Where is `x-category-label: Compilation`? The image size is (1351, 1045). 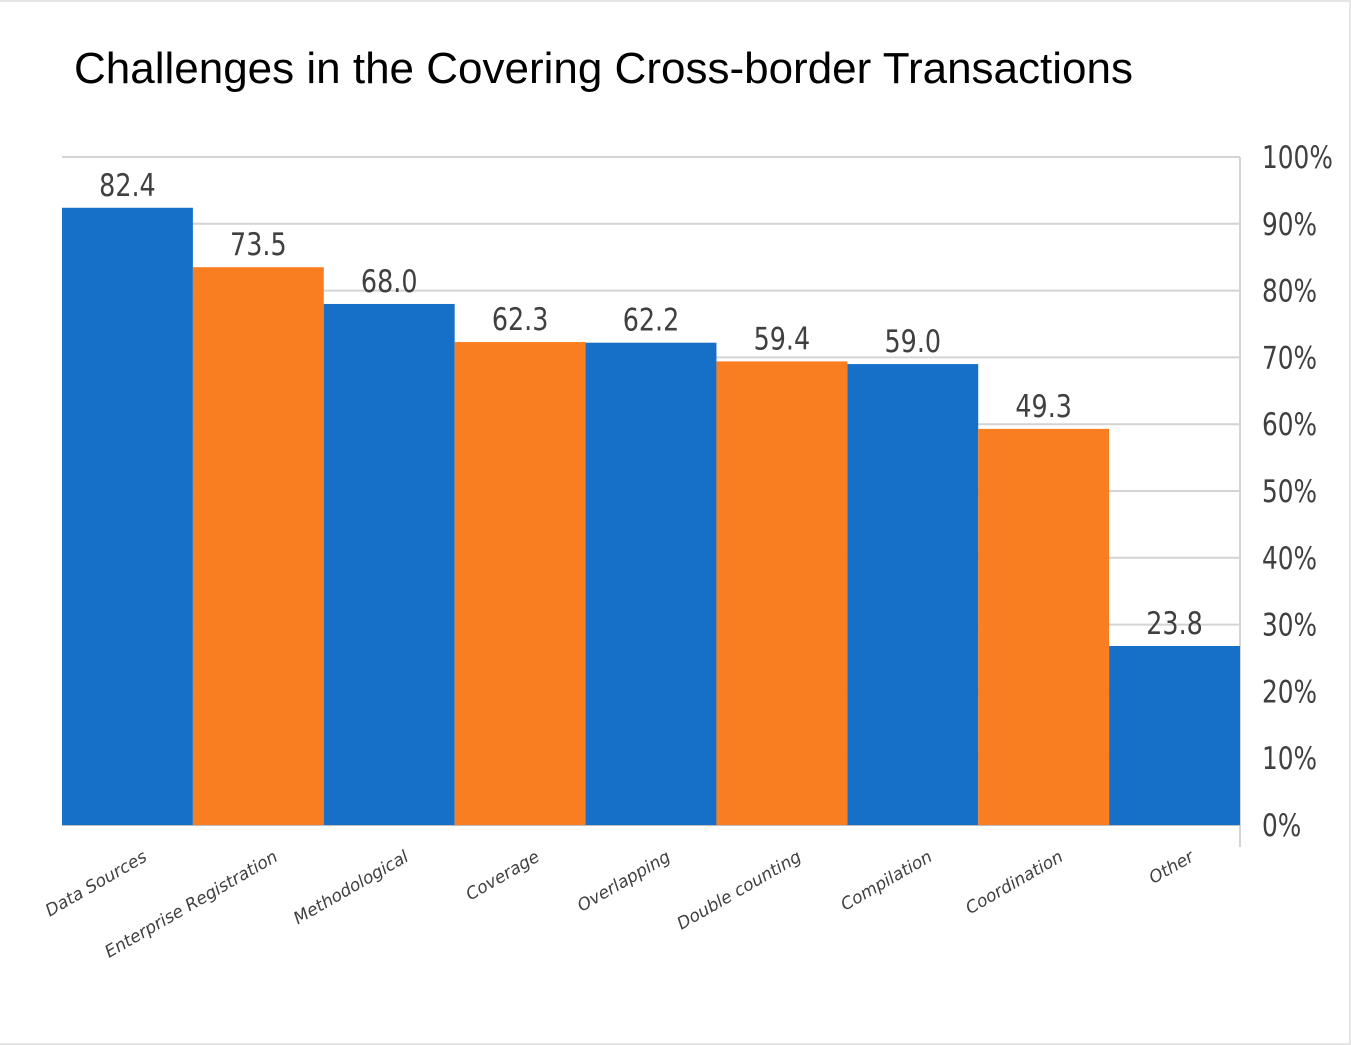 x-category-label: Compilation is located at coordinates (886, 881).